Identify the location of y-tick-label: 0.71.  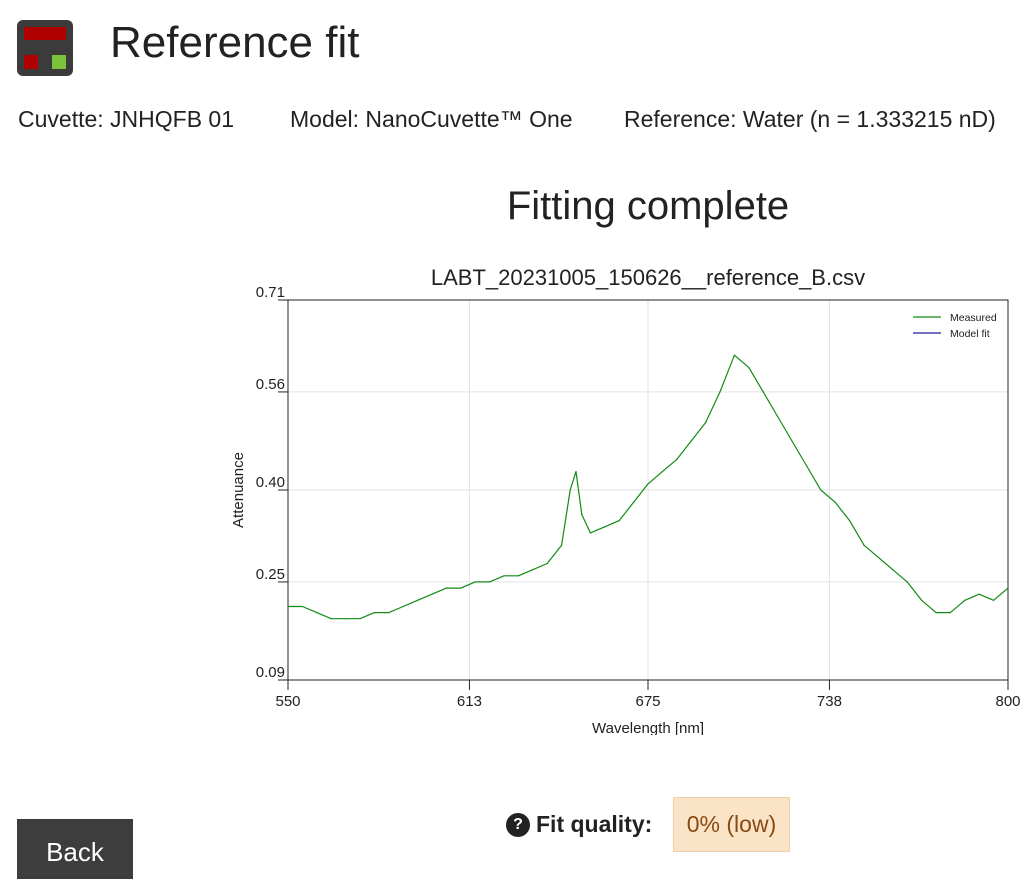
(270, 292).